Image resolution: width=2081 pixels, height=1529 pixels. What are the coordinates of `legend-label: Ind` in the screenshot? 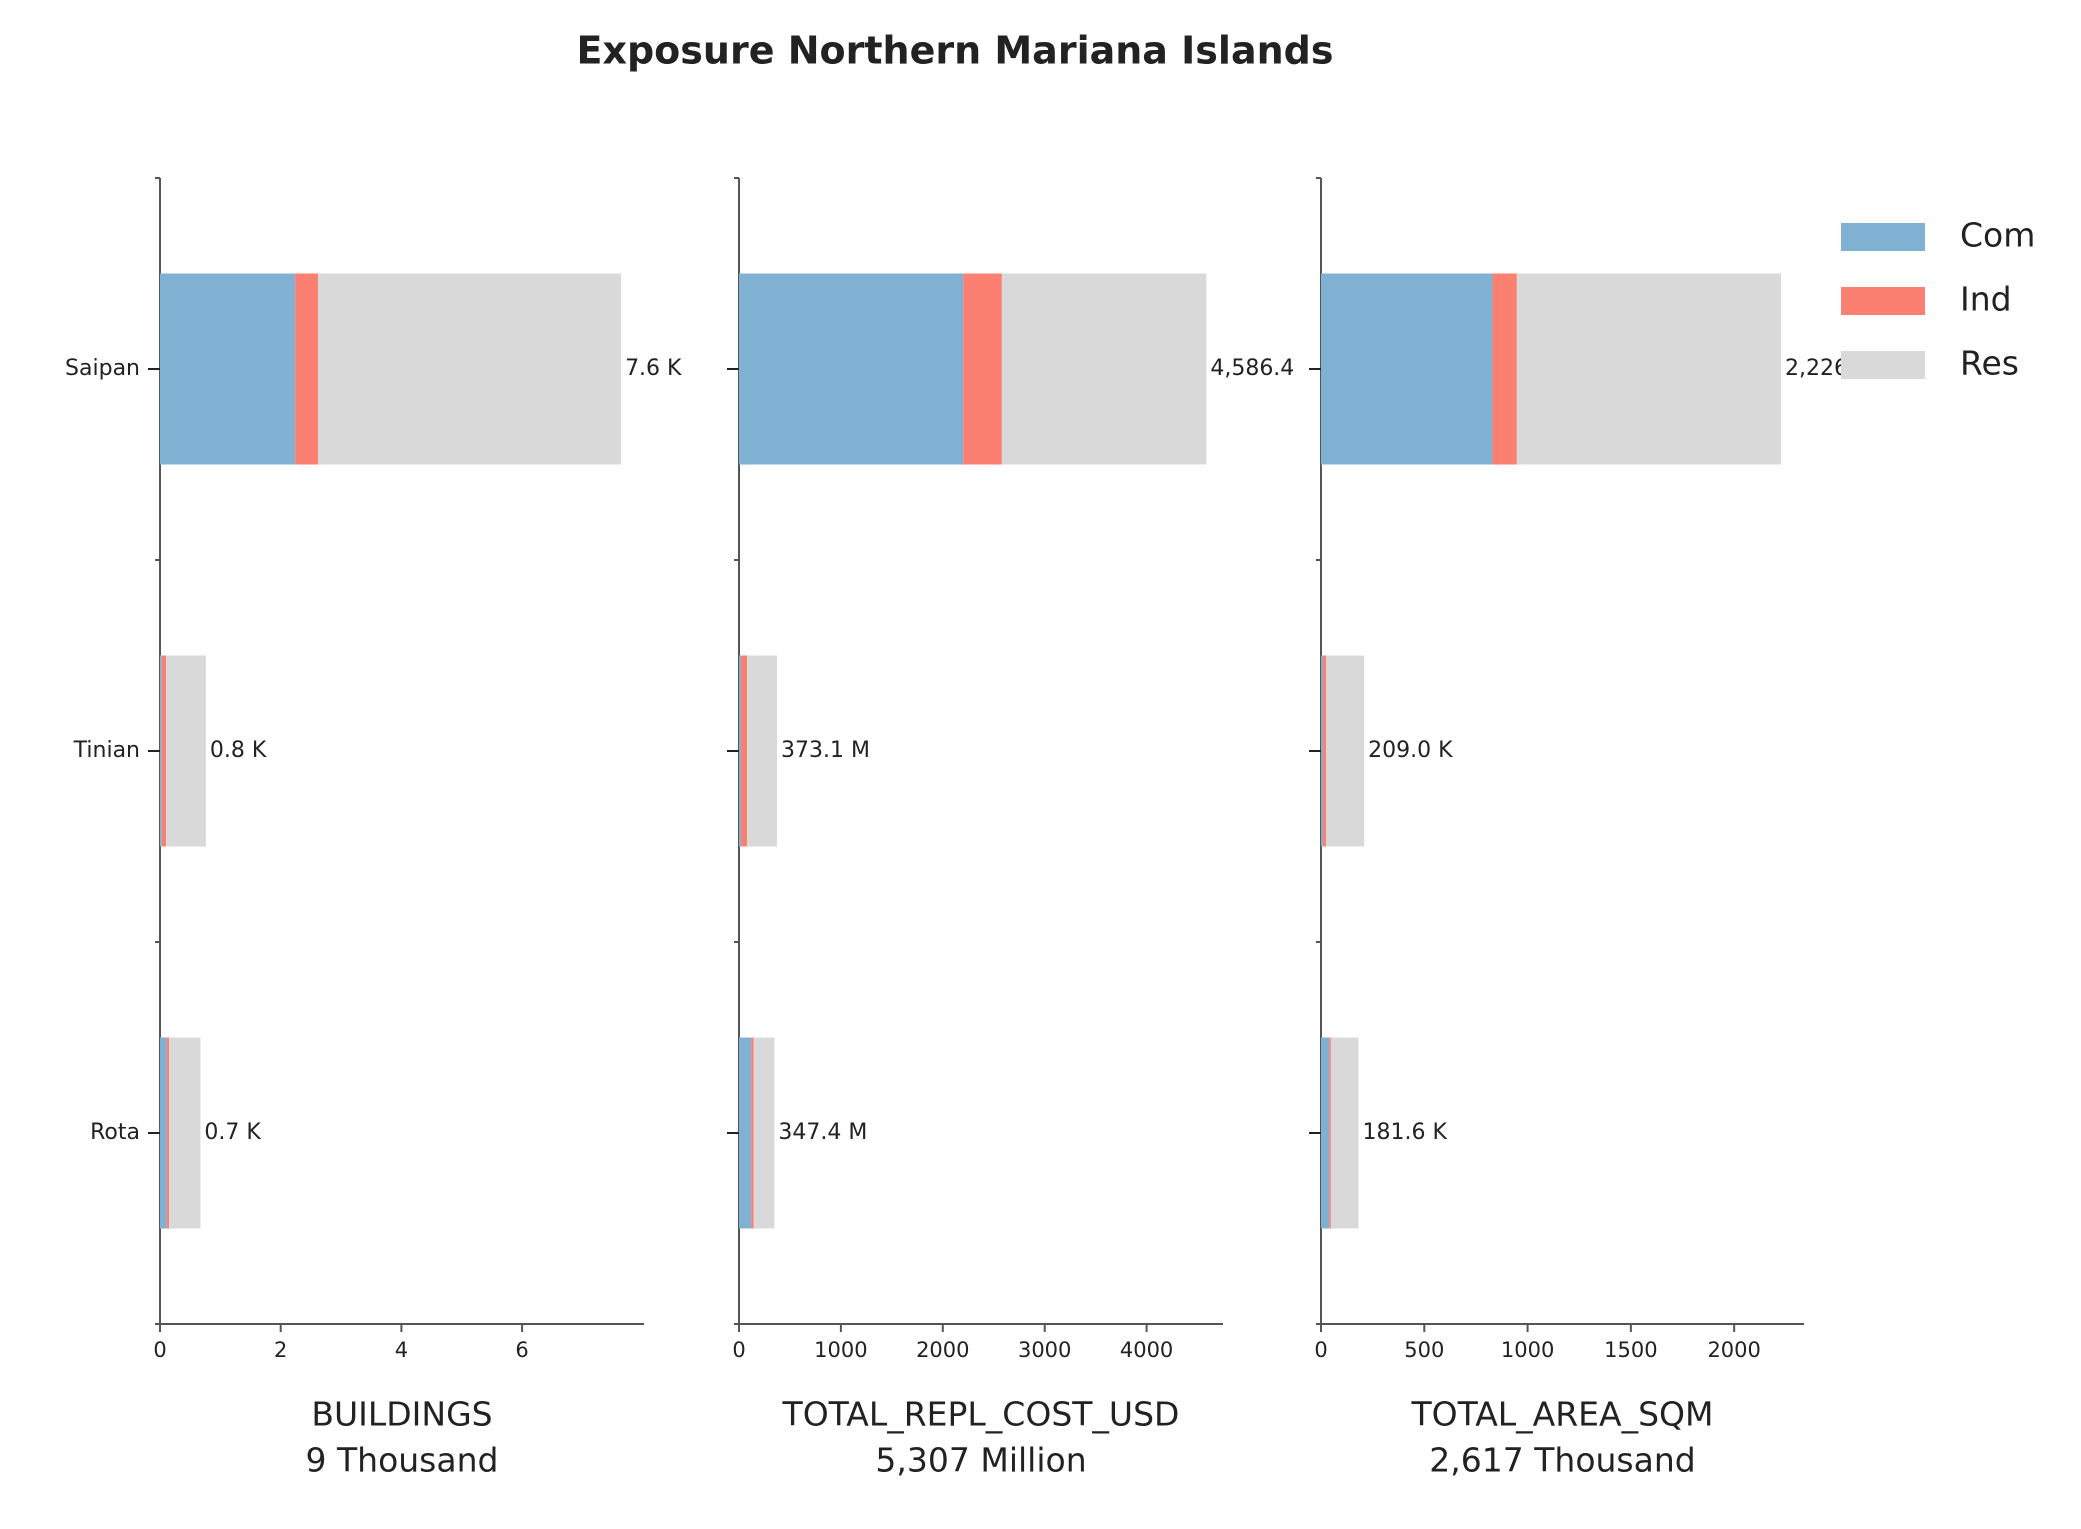 It's located at (1986, 299).